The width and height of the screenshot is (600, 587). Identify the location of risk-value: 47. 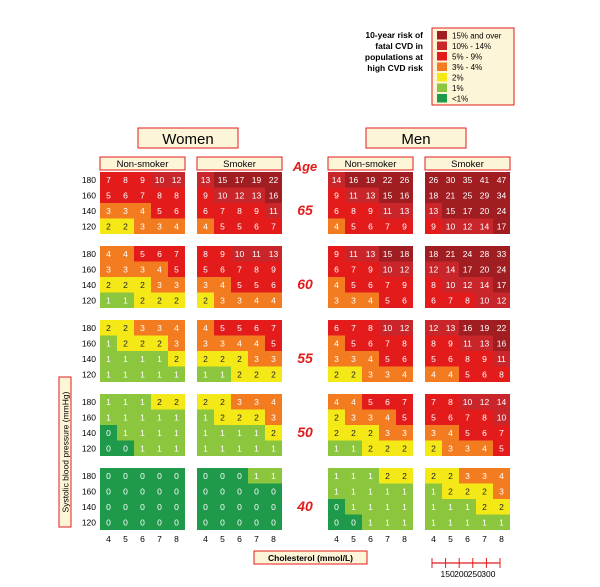
(502, 180).